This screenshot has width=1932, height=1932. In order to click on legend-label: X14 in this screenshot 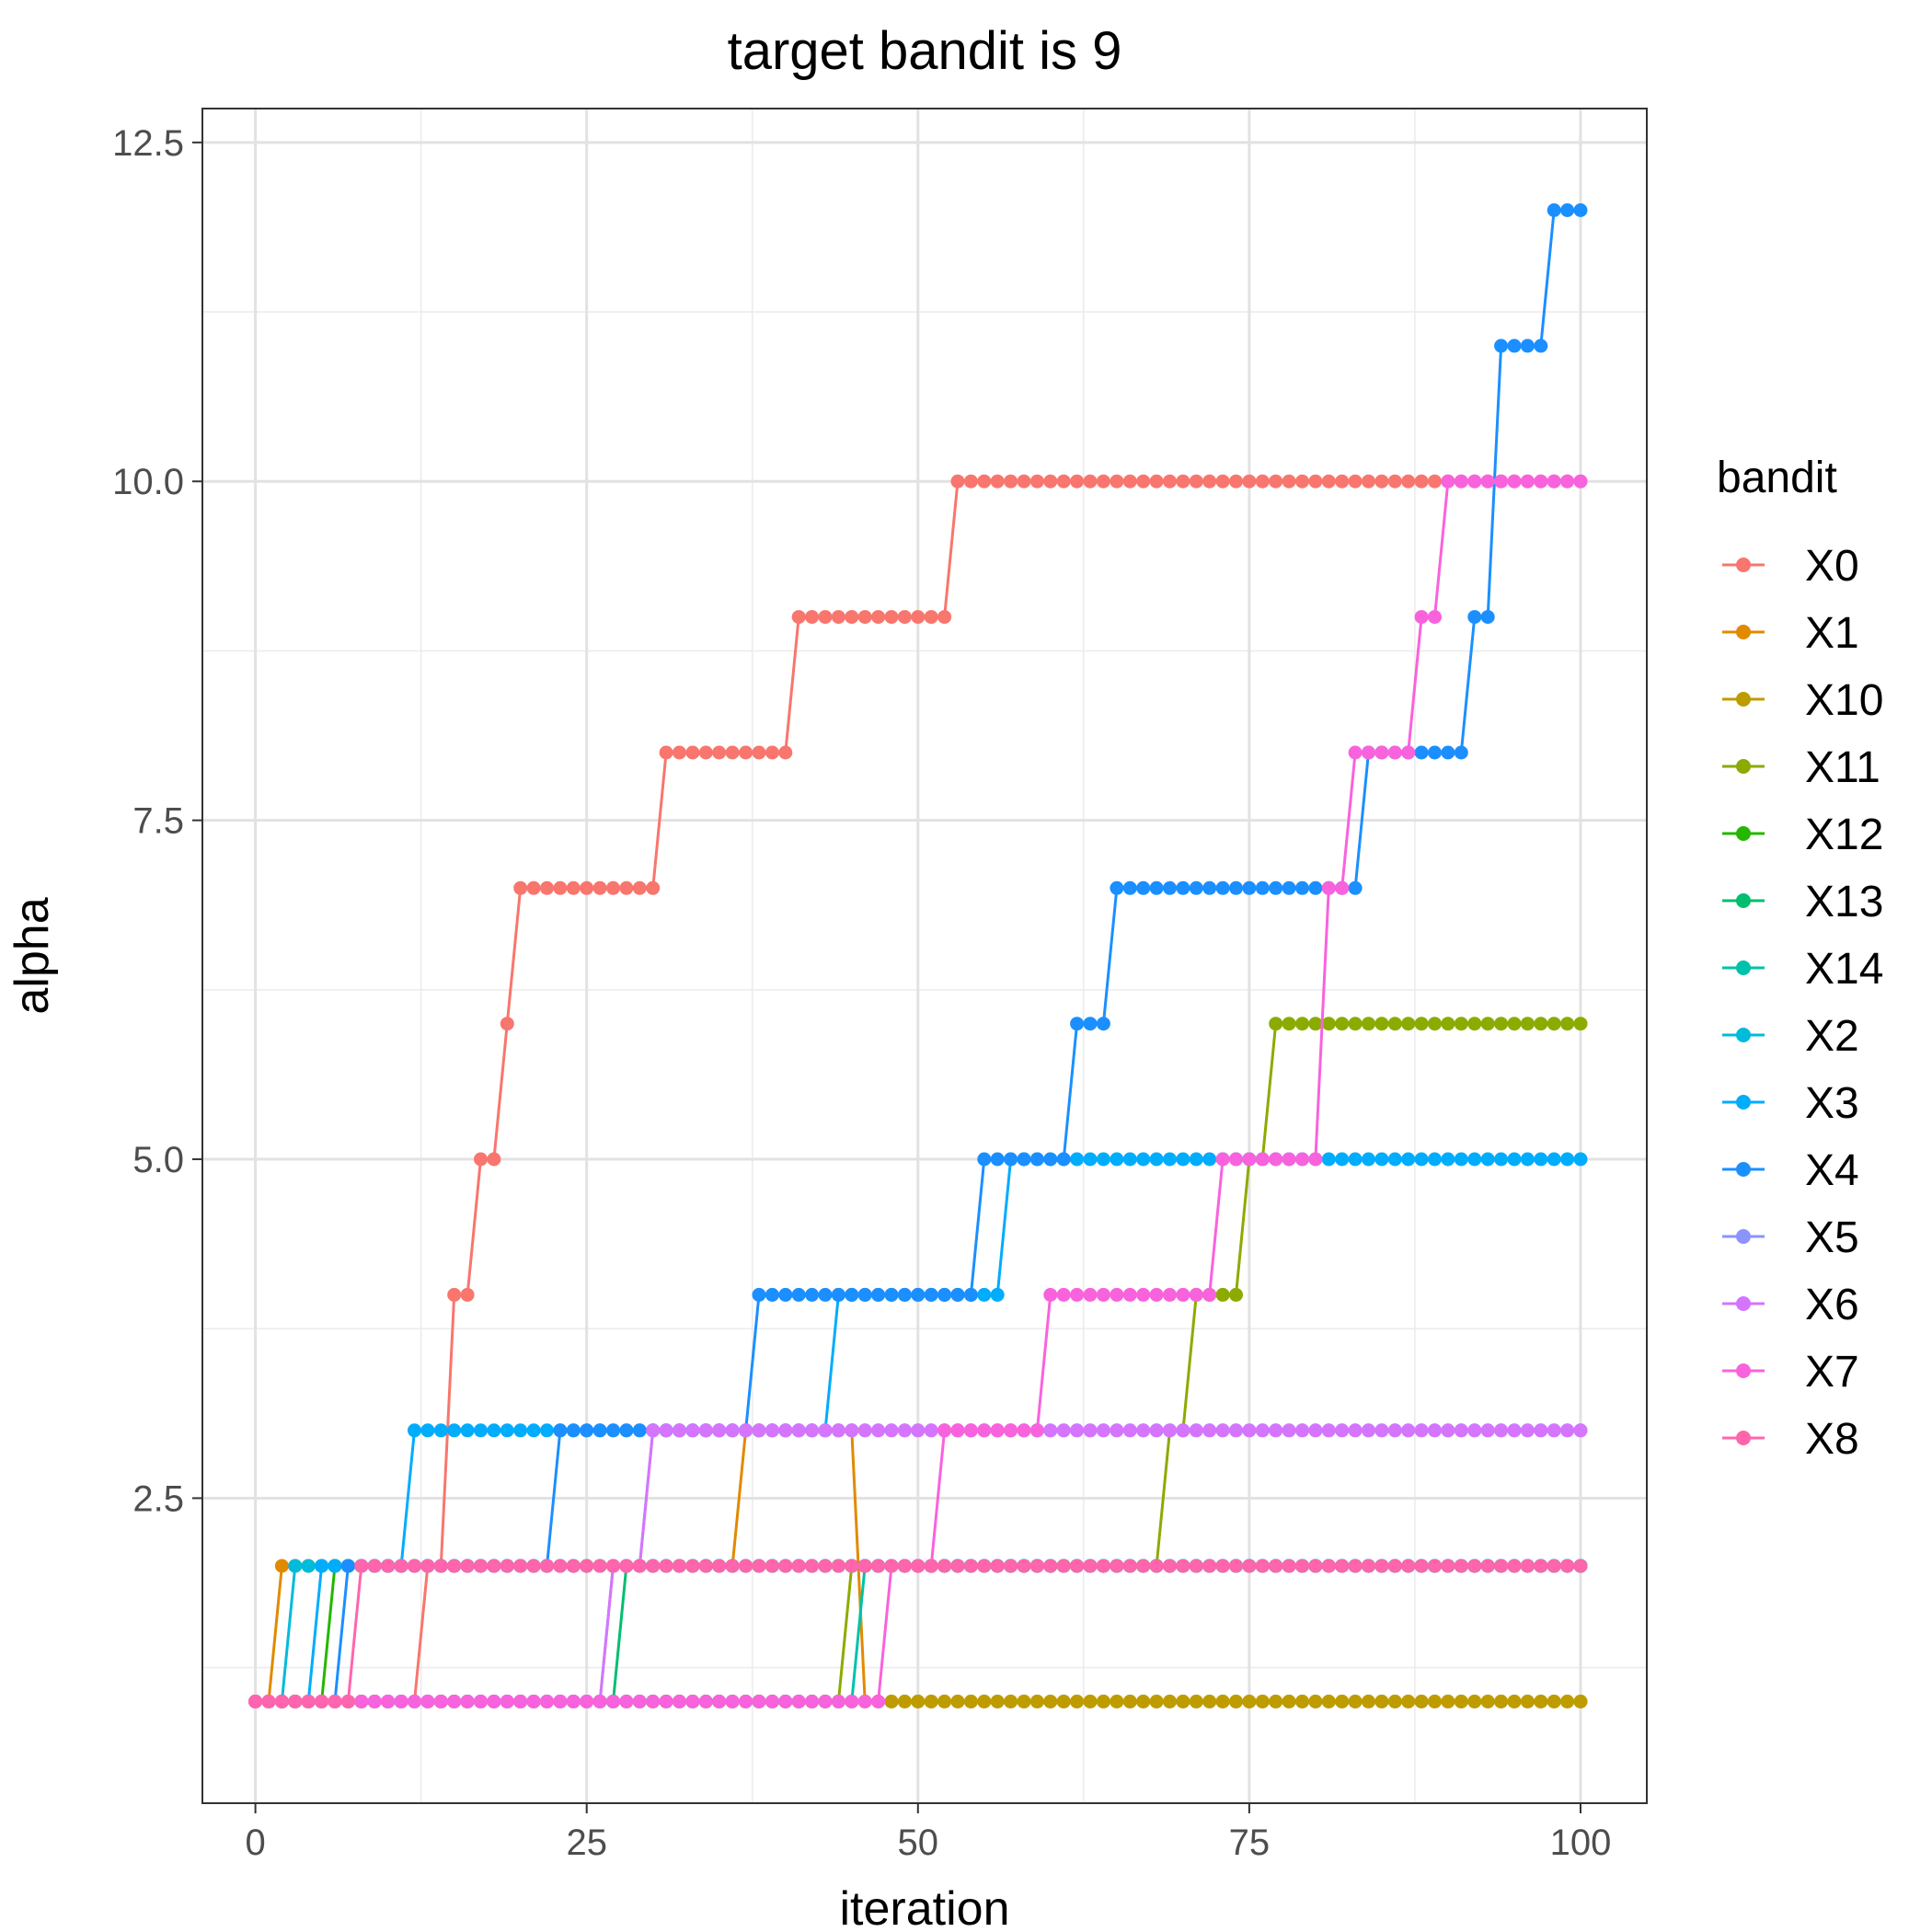, I will do `click(1844, 970)`.